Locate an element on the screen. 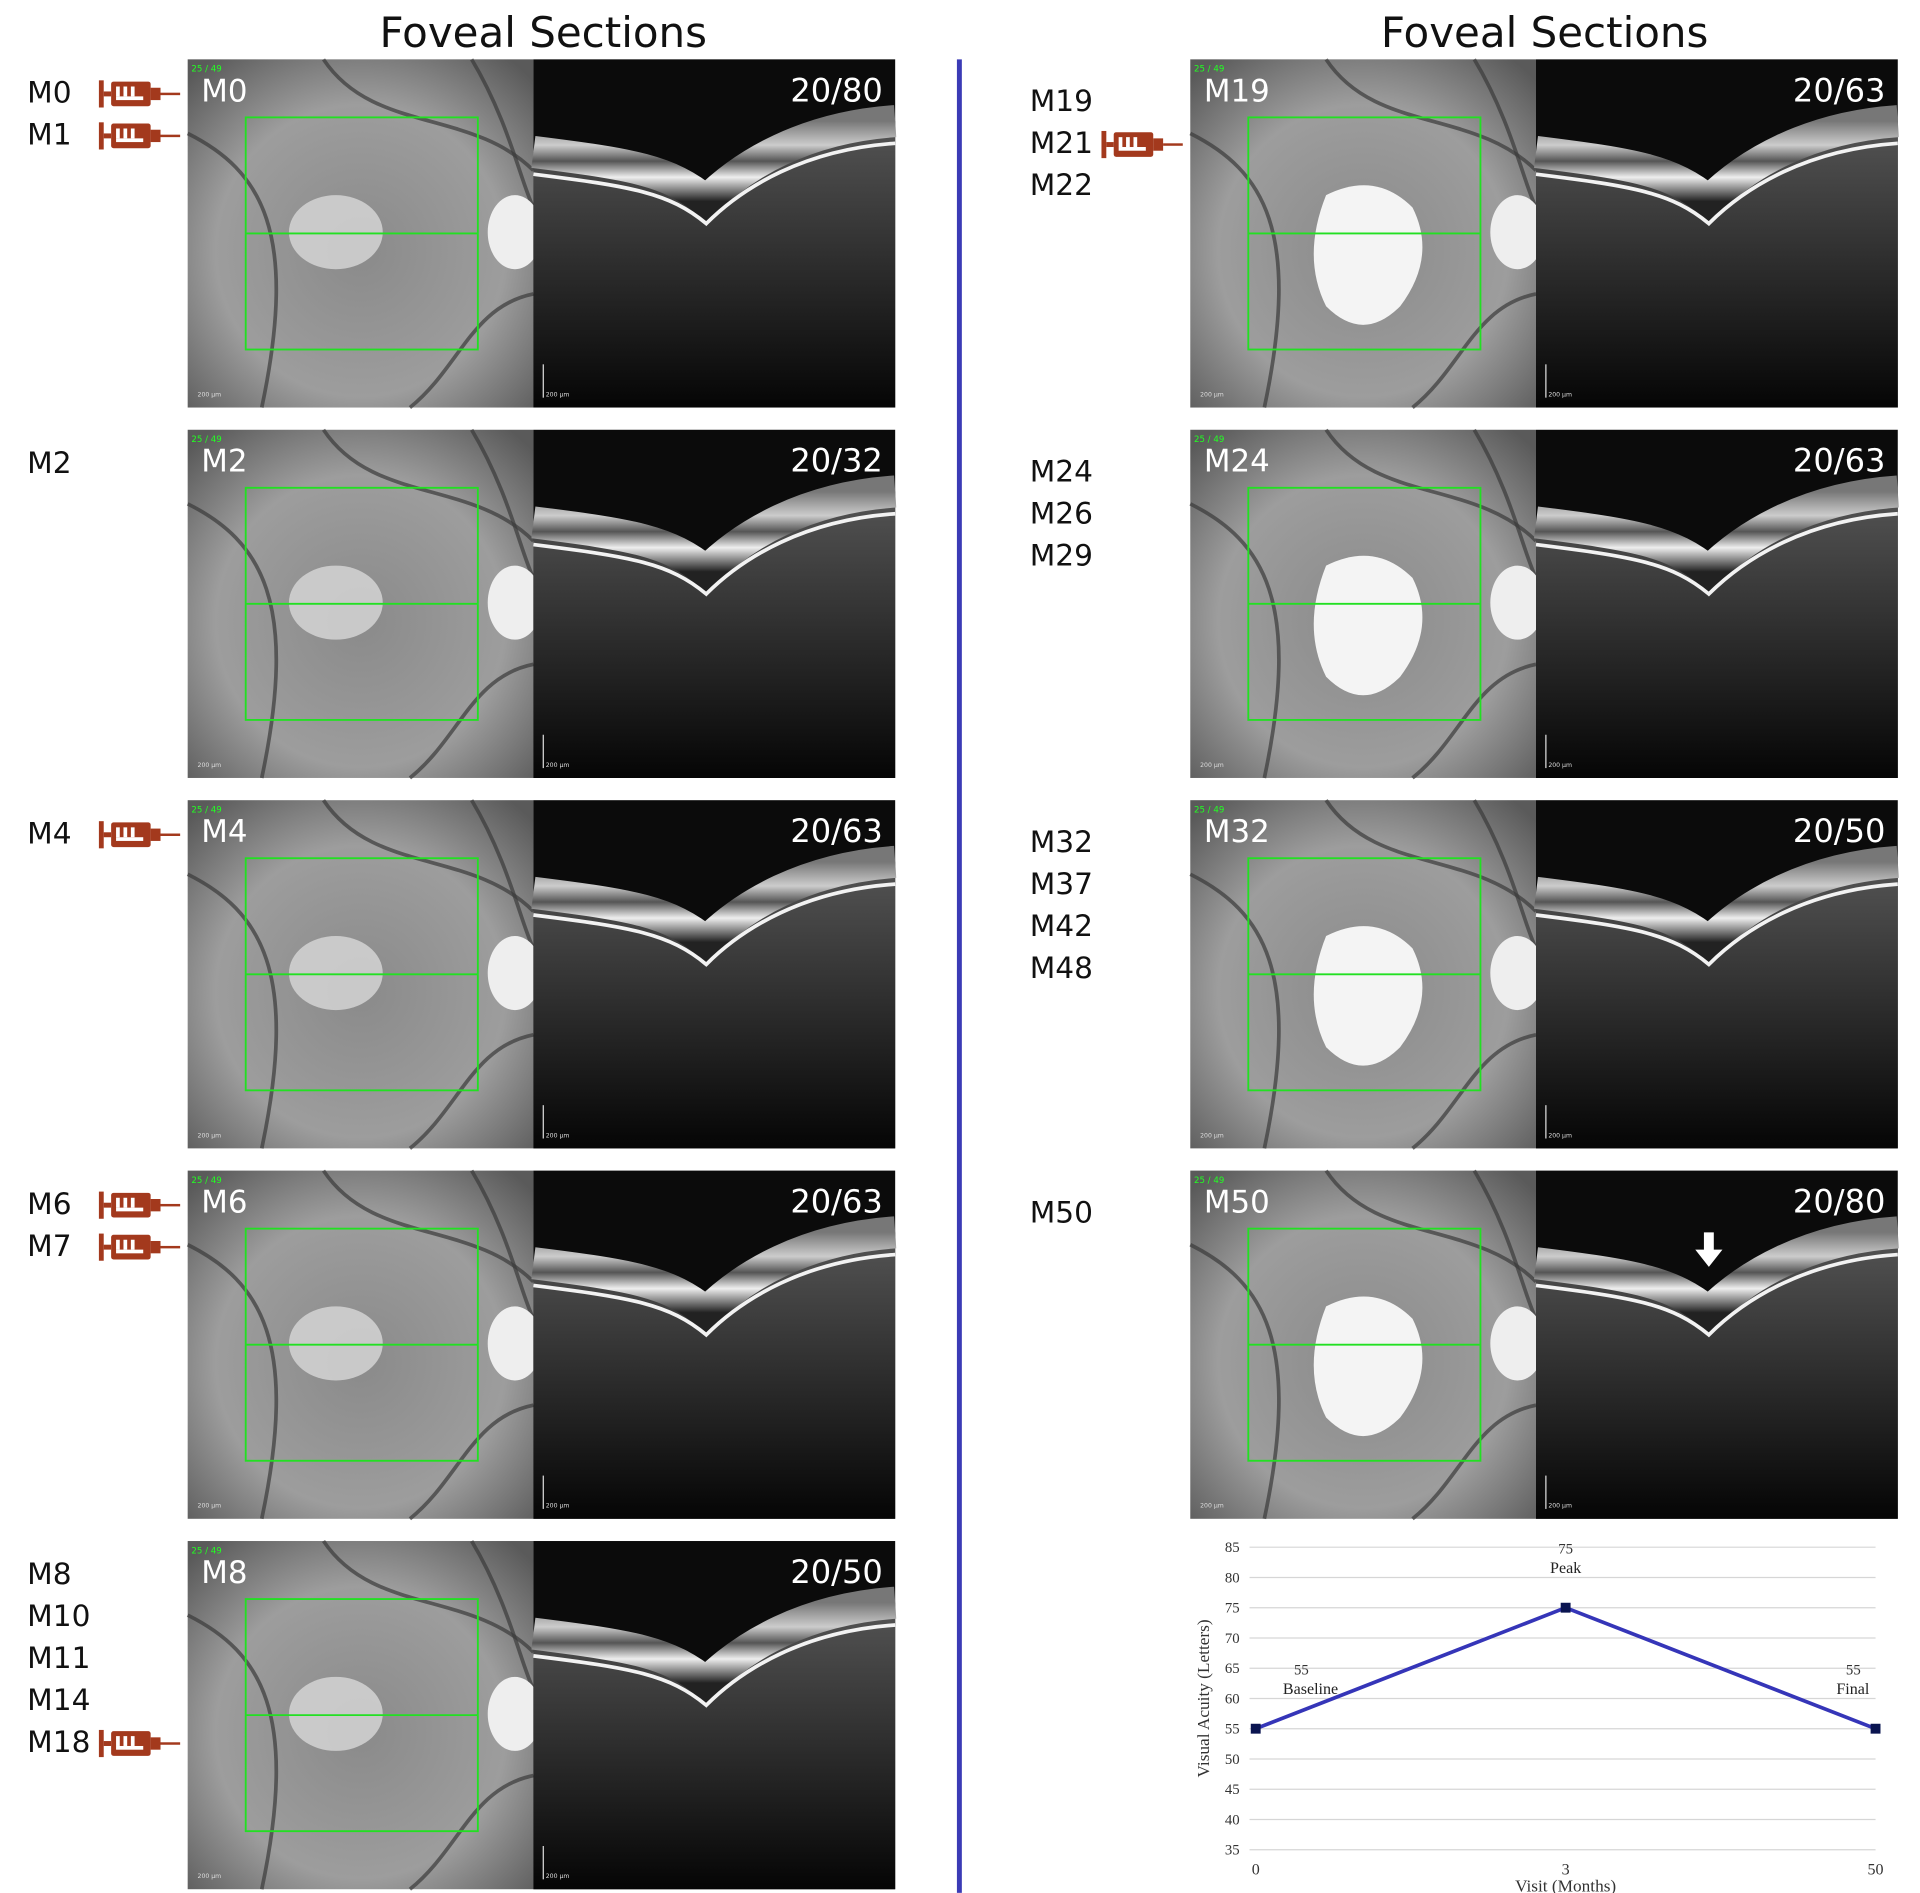 This screenshot has width=1920, height=1893. panel-label: M0 is located at coordinates (224, 91).